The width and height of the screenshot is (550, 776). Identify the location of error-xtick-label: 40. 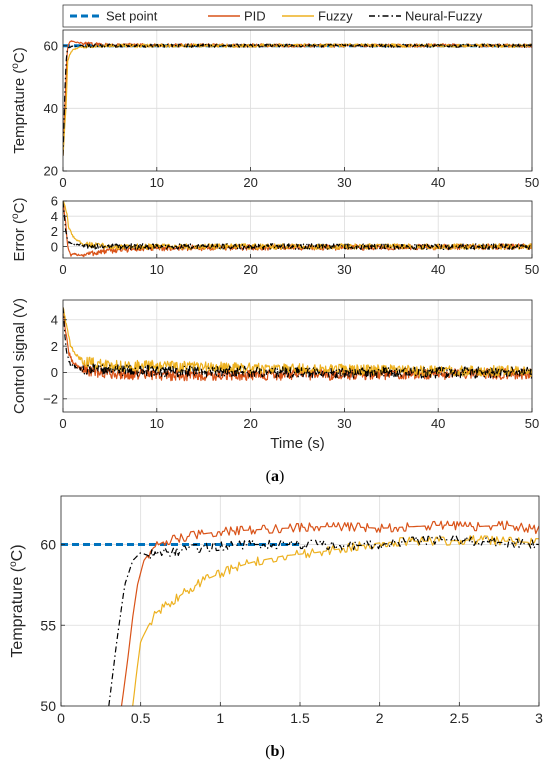
(438, 269).